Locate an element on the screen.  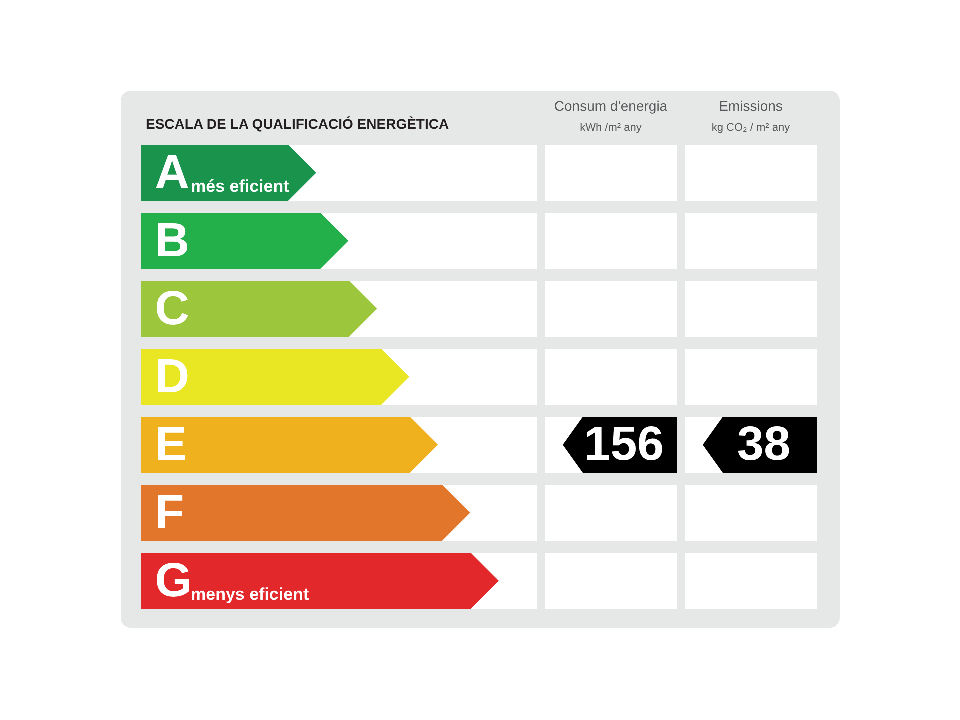
annotation: menys eficient is located at coordinates (250, 594).